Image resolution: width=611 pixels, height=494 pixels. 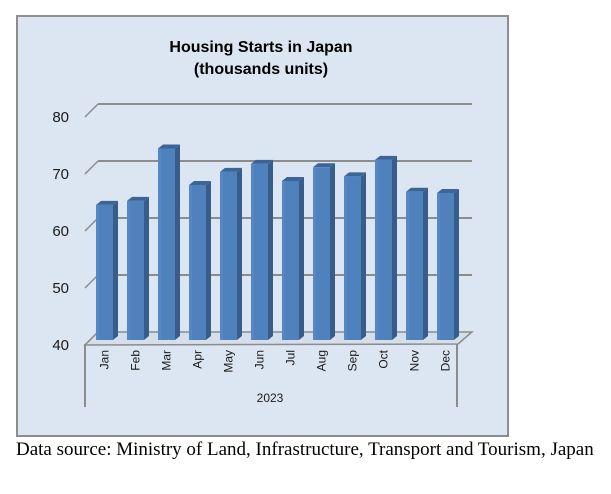 What do you see at coordinates (322, 360) in the screenshot?
I see `x-category-label: Aug` at bounding box center [322, 360].